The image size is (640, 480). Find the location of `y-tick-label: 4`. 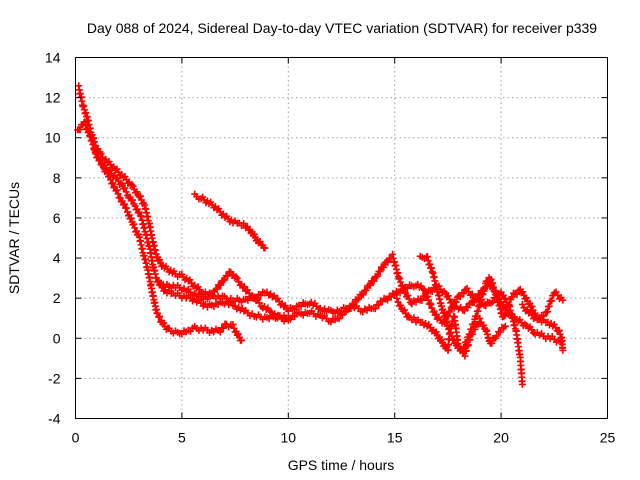

y-tick-label: 4 is located at coordinates (57, 258).